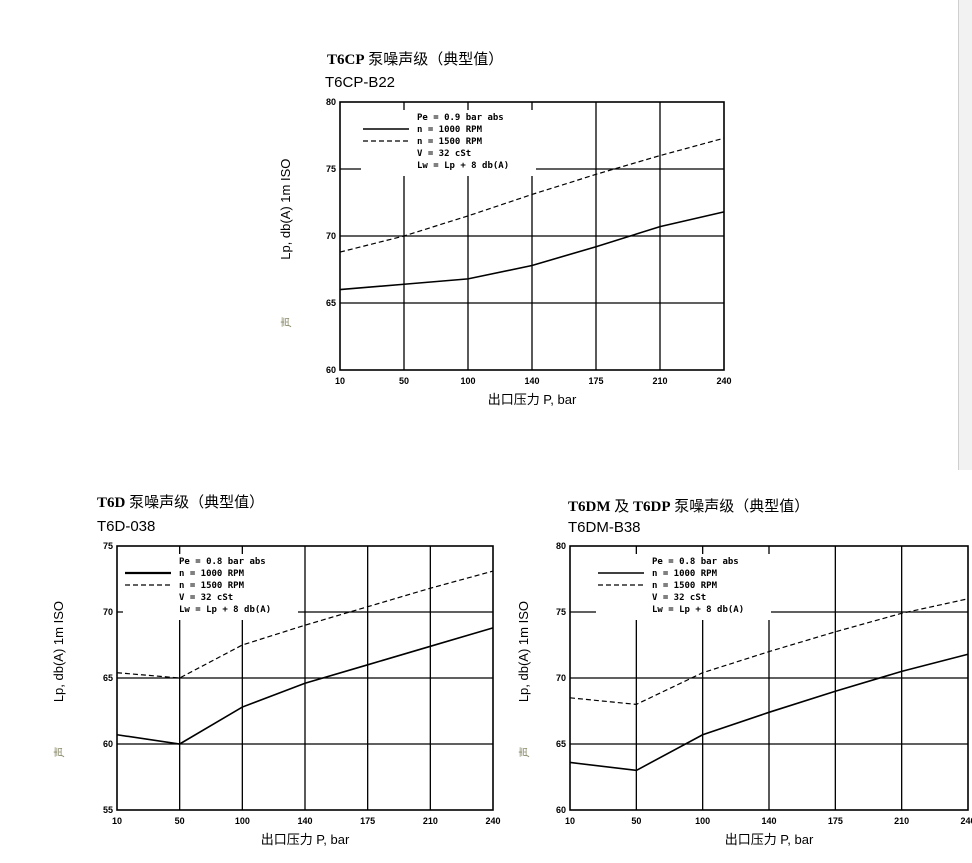 The height and width of the screenshot is (863, 972). Describe the element at coordinates (740, 507) in the screenshot. I see `t6dm-title-rest: 泵噪声级（典型值）` at that location.